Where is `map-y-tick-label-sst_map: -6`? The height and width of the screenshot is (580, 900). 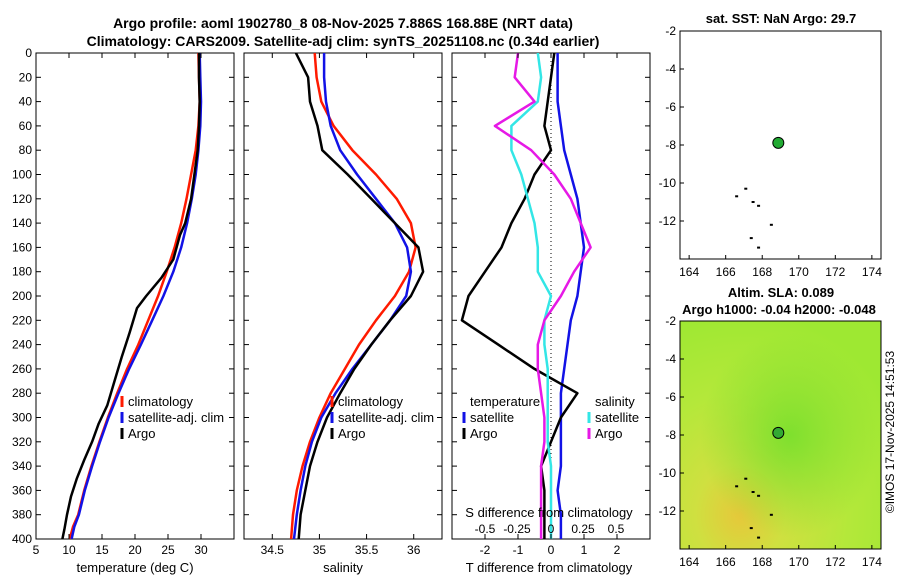 map-y-tick-label-sst_map: -6 is located at coordinates (670, 107).